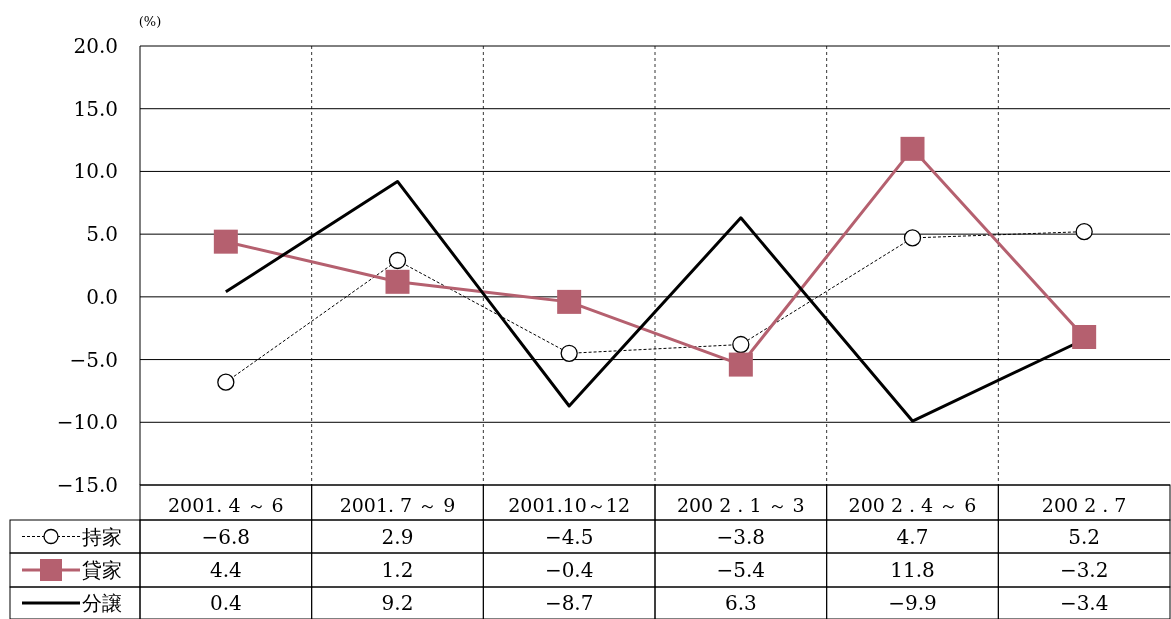 The height and width of the screenshot is (619, 1171). I want to click on data-label: −3.8, so click(741, 536).